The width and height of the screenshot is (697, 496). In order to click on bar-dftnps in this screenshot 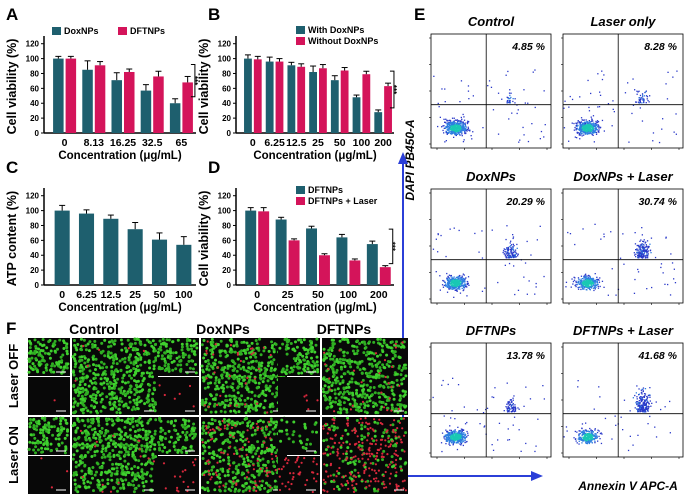, I will do `click(158, 104)`.